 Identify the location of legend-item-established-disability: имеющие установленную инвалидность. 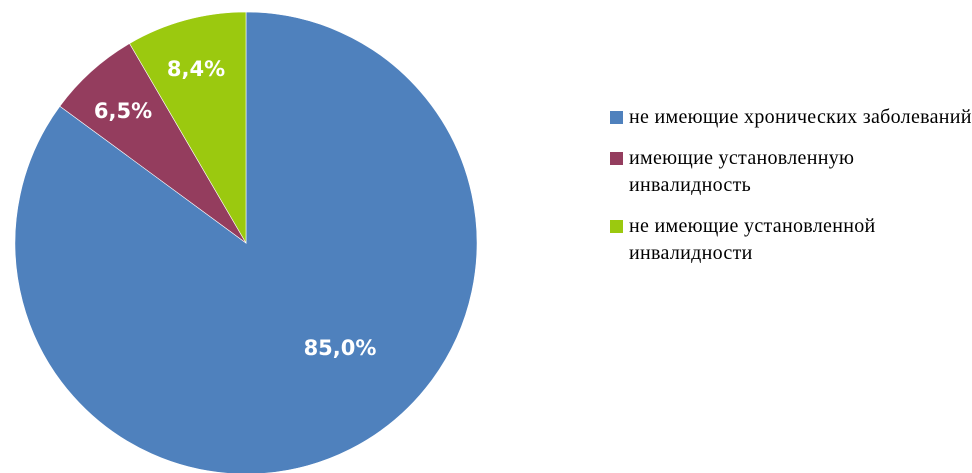
(791, 172).